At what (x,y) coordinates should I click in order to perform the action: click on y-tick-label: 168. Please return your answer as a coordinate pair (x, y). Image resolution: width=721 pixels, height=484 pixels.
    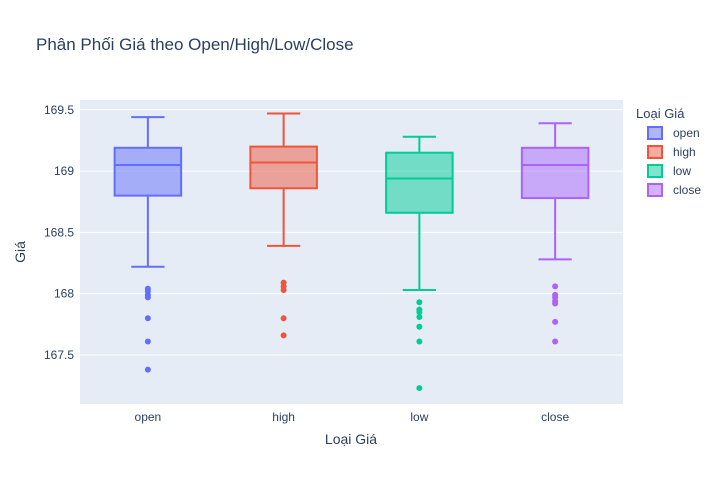
    Looking at the image, I should click on (64, 294).